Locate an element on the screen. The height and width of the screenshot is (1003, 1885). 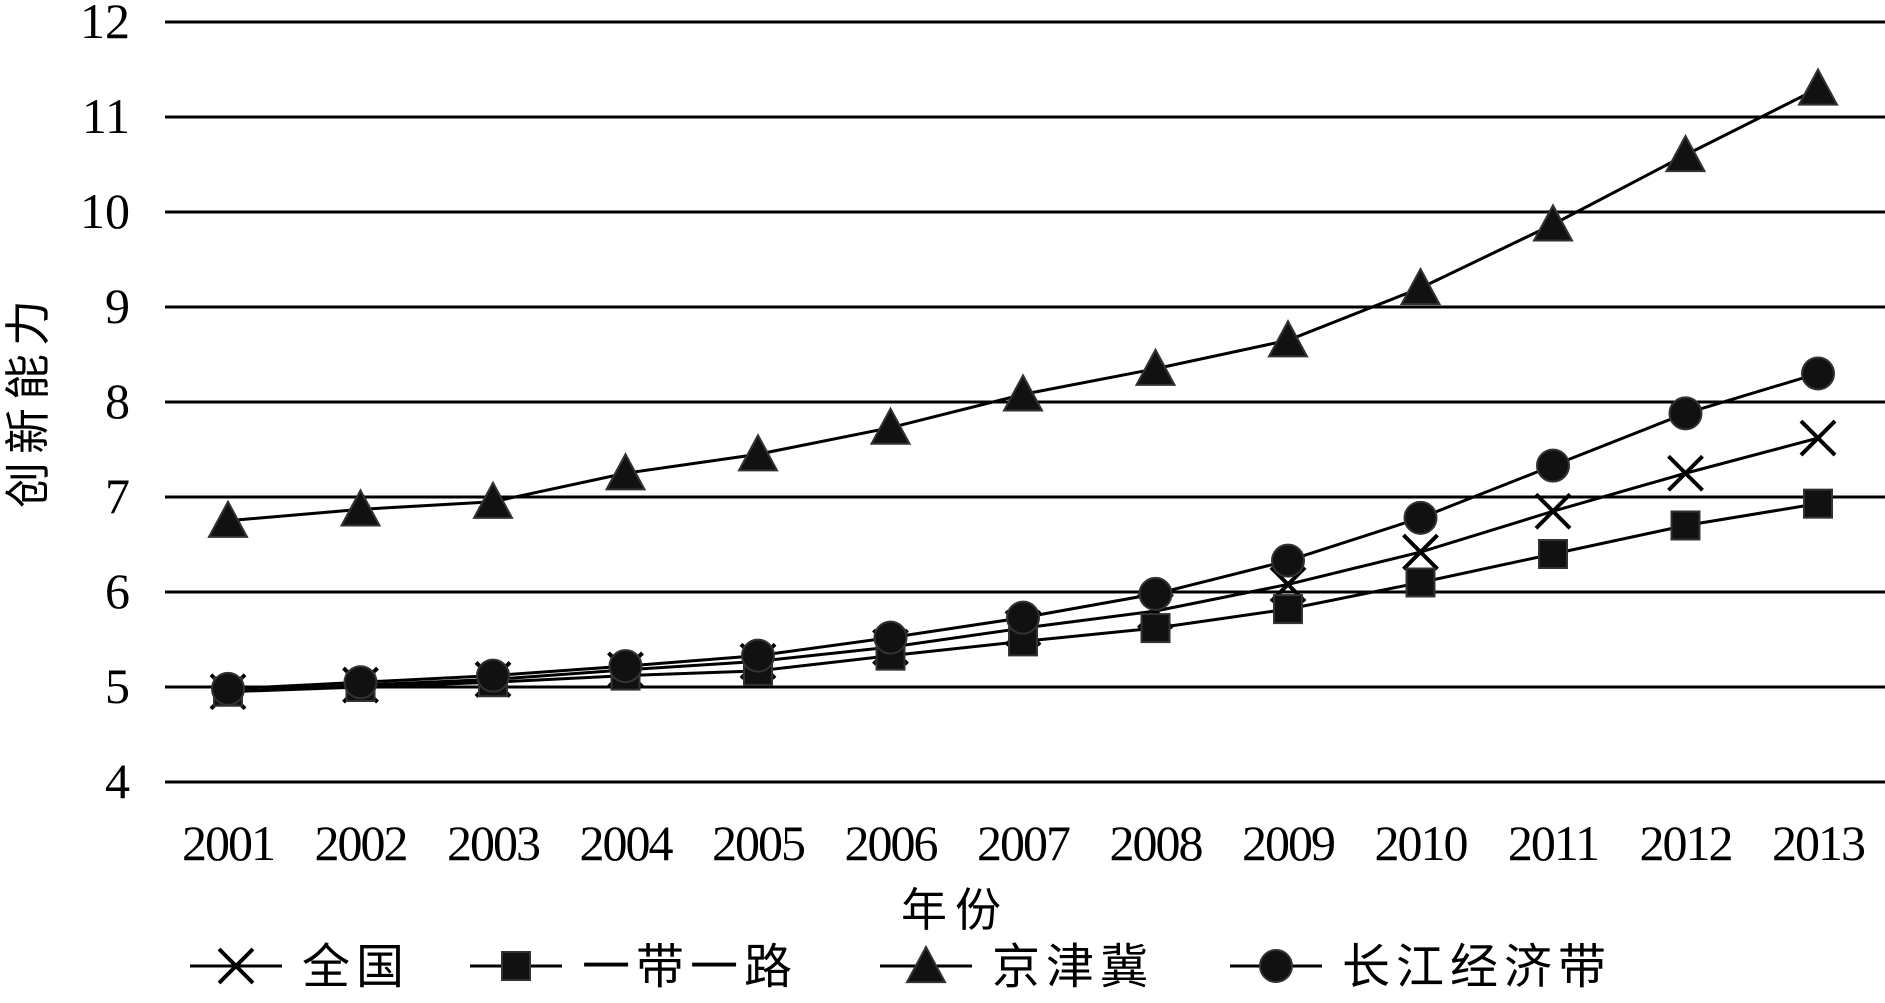
y-tick-label: 12 is located at coordinates (105, 24).